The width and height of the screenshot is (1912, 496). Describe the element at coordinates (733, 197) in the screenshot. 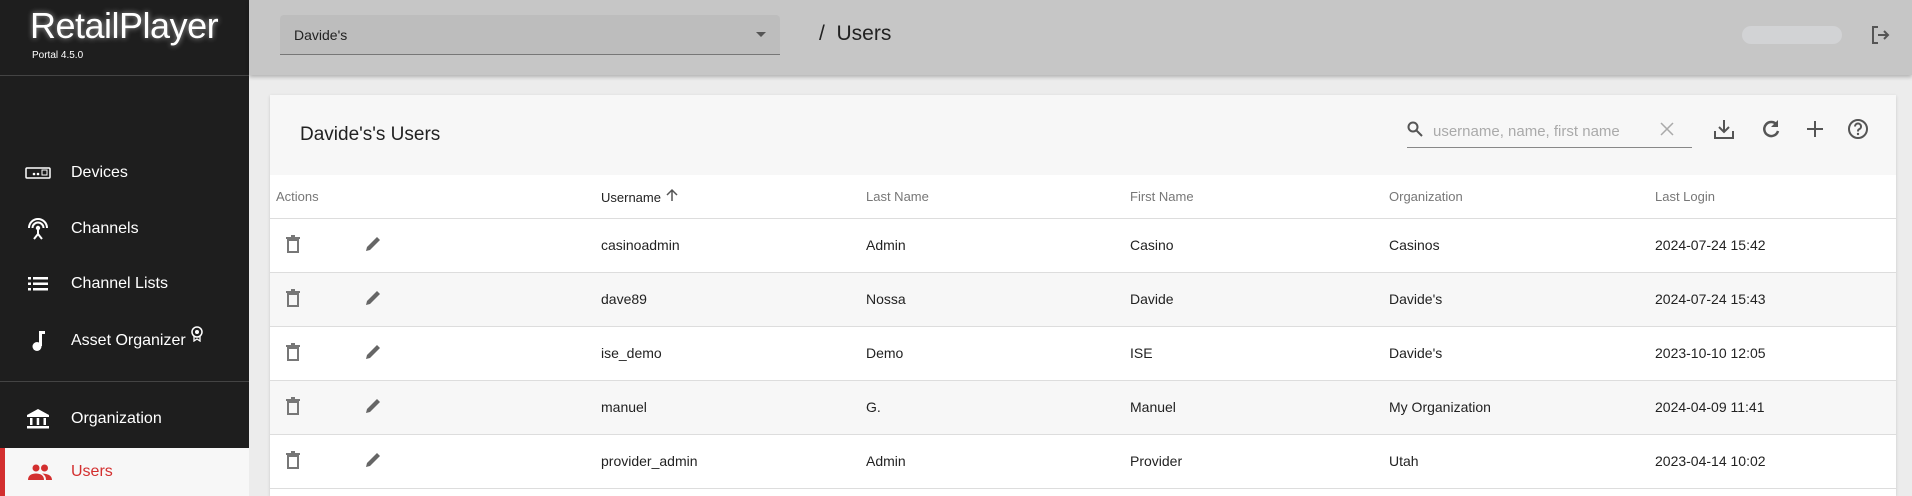

I see `column-header-username: Username` at that location.